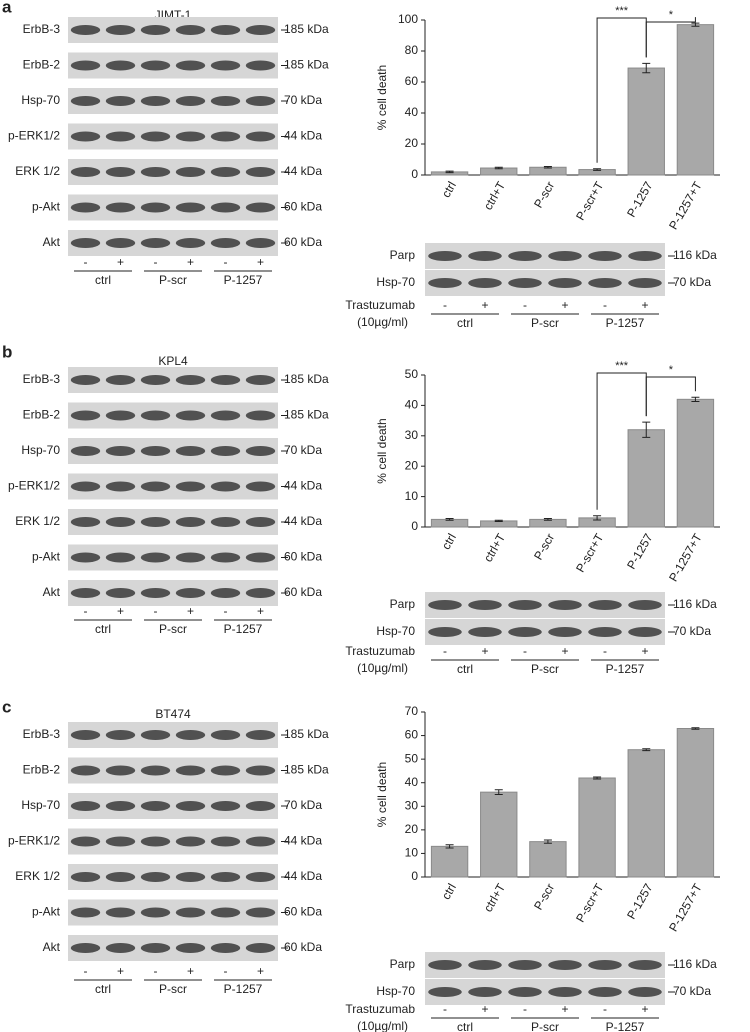 The width and height of the screenshot is (750, 1032). Describe the element at coordinates (544, 546) in the screenshot. I see `x-tick-label: P-scr` at that location.